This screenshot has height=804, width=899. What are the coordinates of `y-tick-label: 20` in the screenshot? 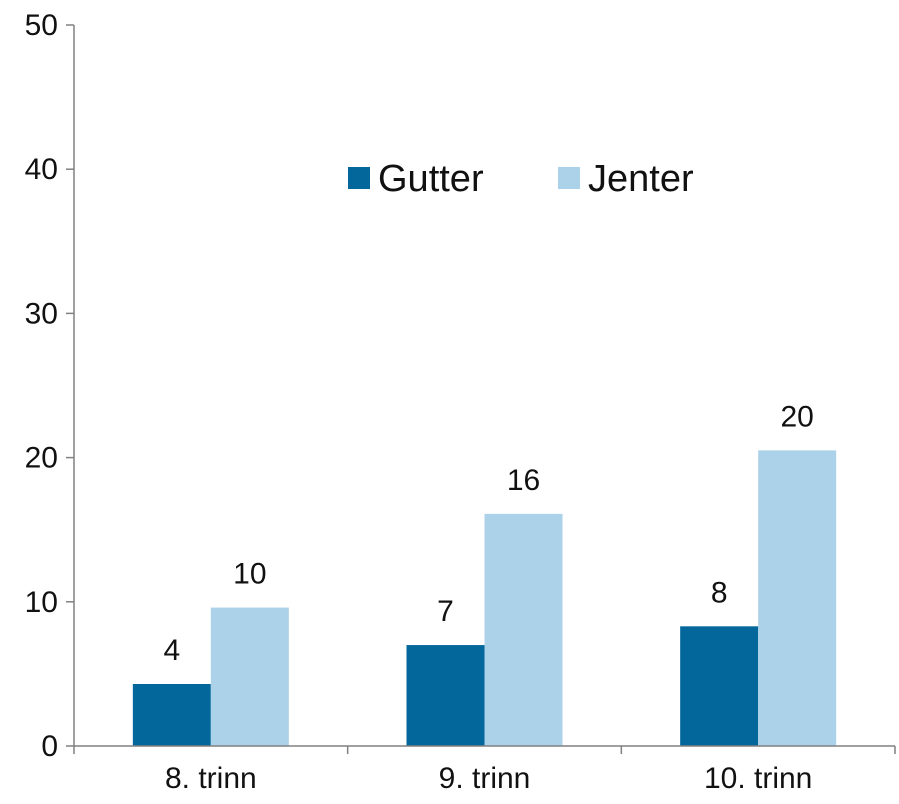 It's located at (41, 458).